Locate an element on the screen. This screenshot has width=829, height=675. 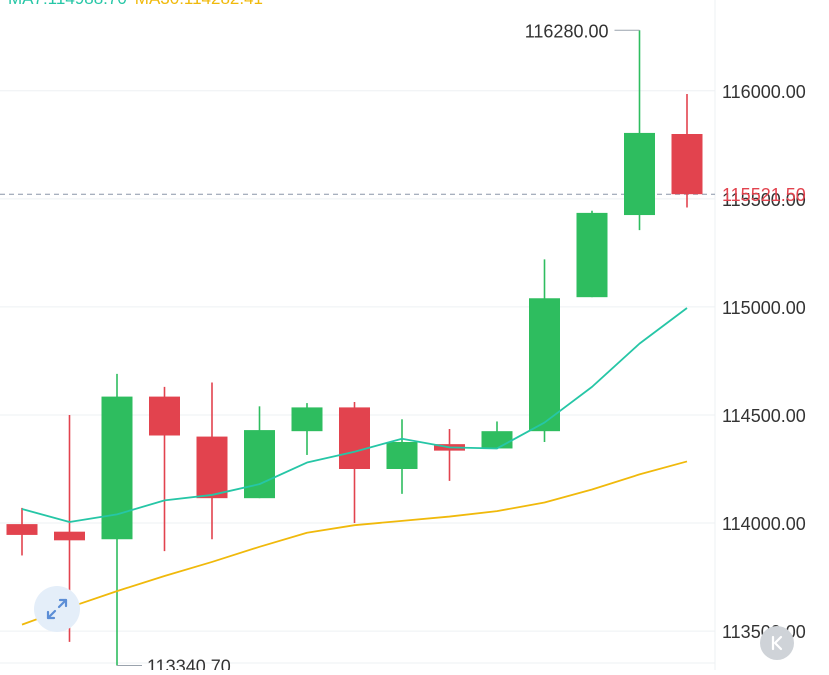
scroll-to-latest-icon is located at coordinates (777, 643).